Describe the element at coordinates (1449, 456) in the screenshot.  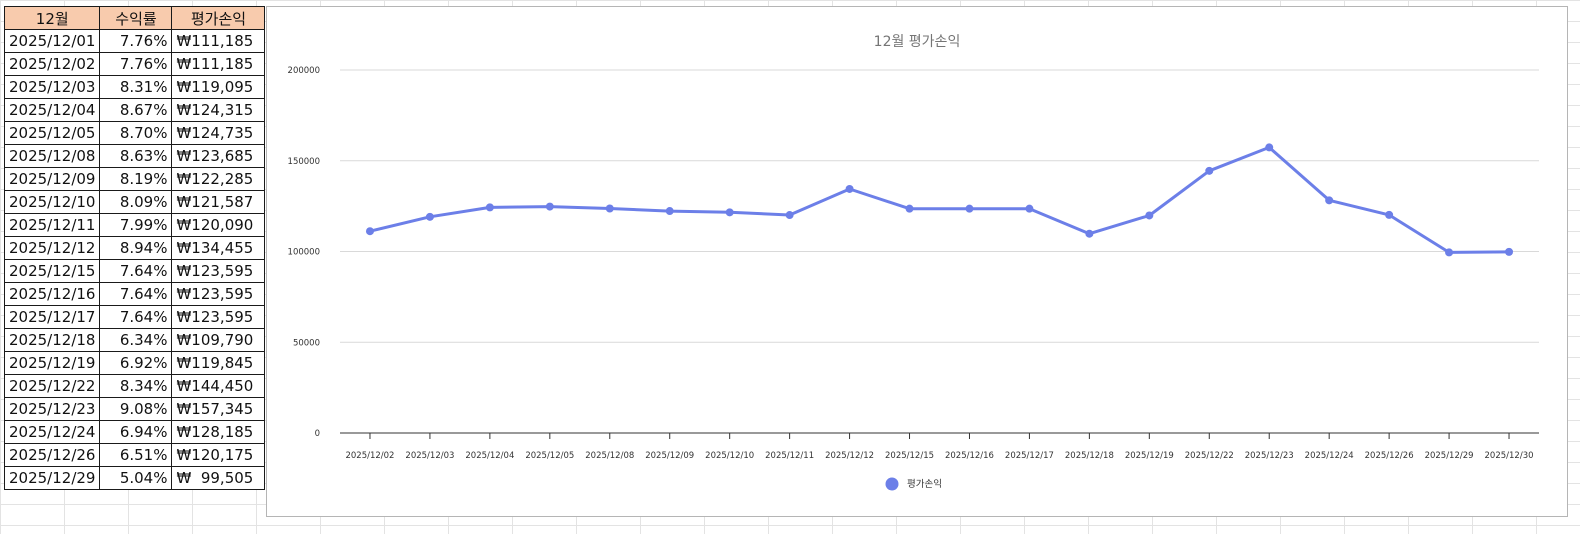
I see `x-tick-label: 2025/12/29` at that location.